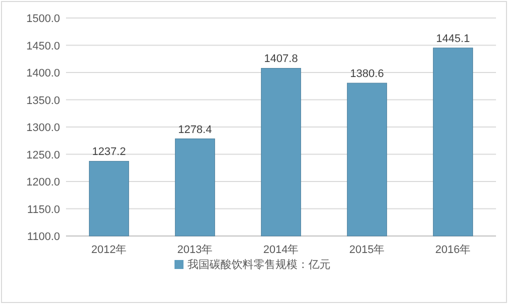  I want to click on x-tick-label: 2013年, so click(195, 250).